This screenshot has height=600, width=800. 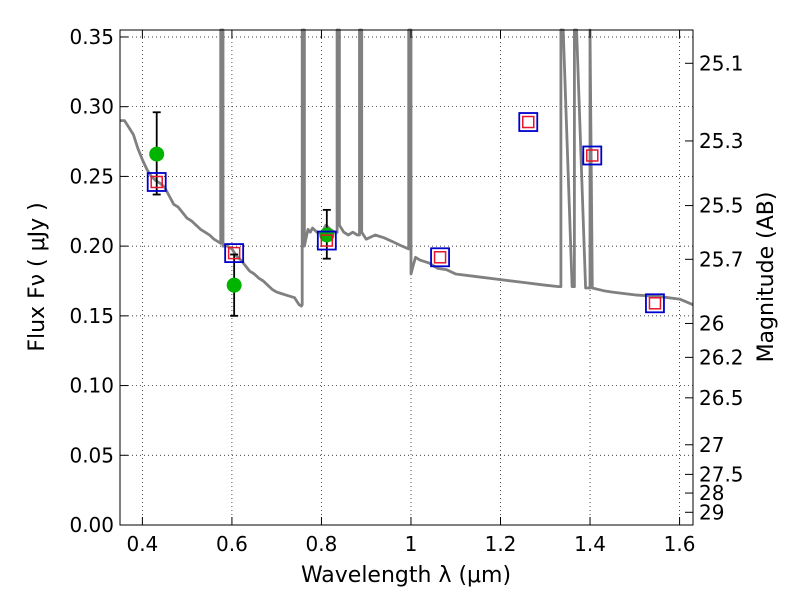 What do you see at coordinates (91, 386) in the screenshot?
I see `y-tick-label: 0.10` at bounding box center [91, 386].